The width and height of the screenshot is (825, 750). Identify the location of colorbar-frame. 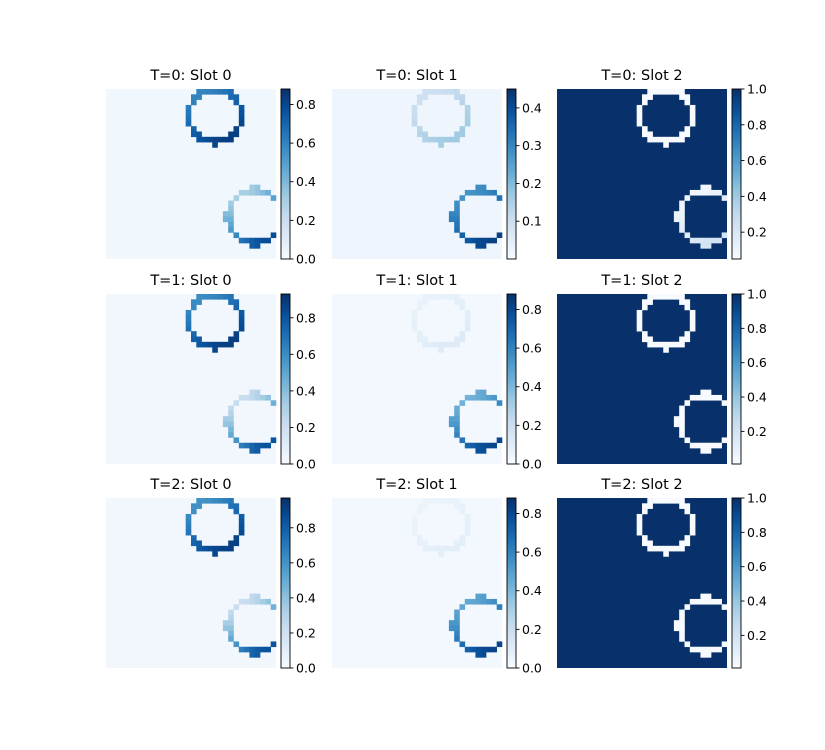
(736, 583).